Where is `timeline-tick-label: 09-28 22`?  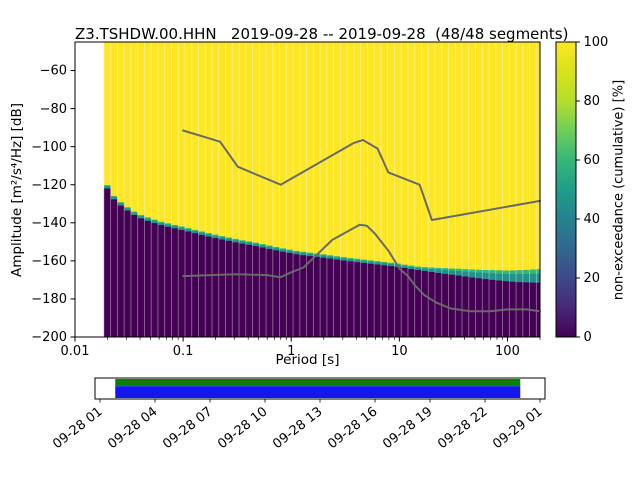 timeline-tick-label: 09-28 22 is located at coordinates (462, 428).